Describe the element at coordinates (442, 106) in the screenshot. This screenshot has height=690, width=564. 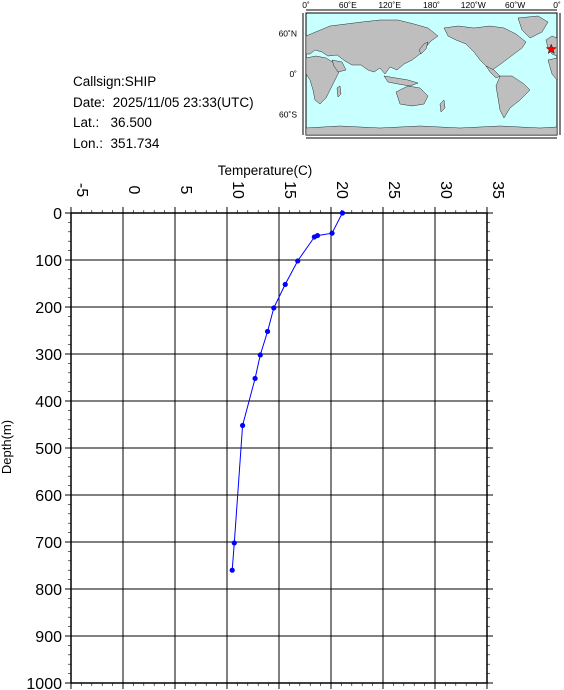
I see `land-newzealand` at that location.